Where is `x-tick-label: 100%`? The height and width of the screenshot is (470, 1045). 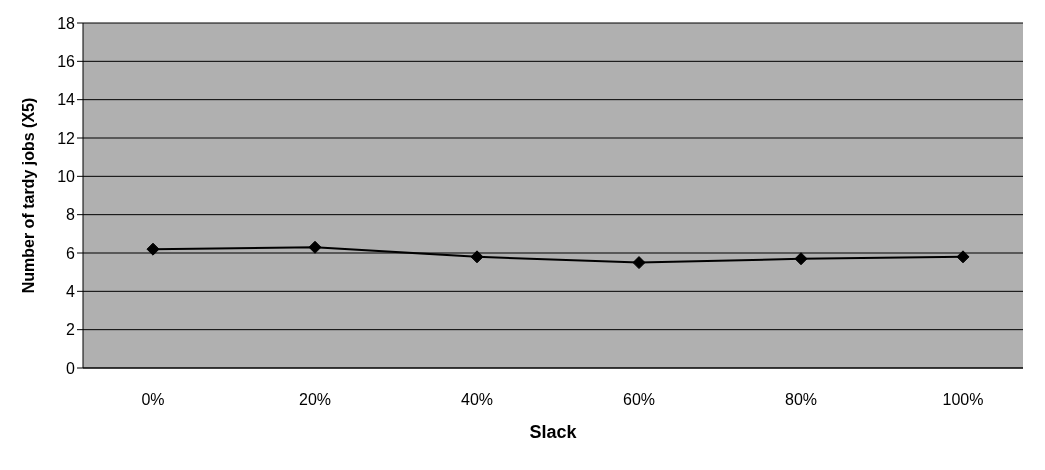
x-tick-label: 100% is located at coordinates (963, 400).